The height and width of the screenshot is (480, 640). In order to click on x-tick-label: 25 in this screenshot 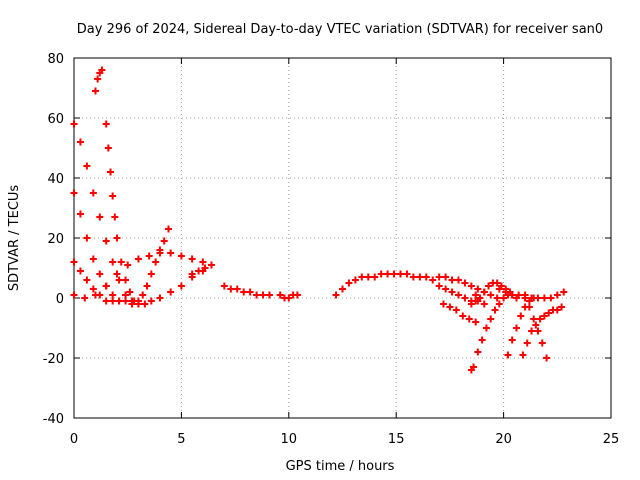, I will do `click(611, 439)`.